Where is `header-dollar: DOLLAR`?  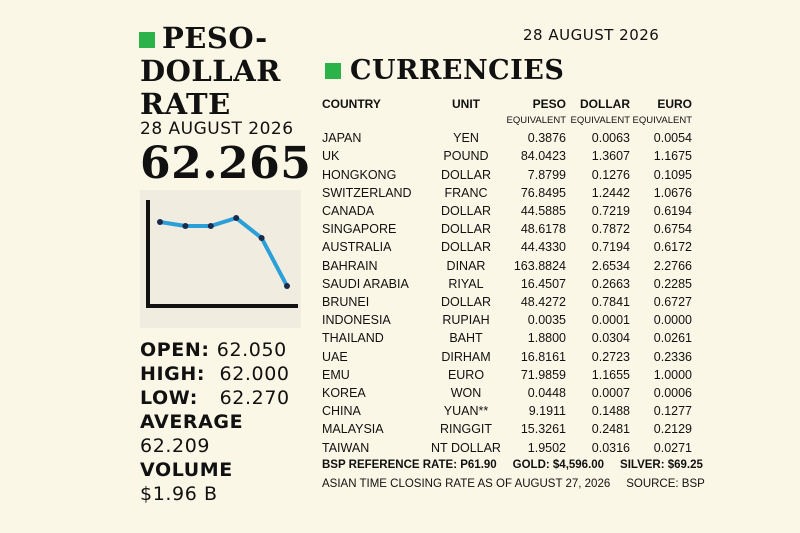 header-dollar: DOLLAR is located at coordinates (605, 104).